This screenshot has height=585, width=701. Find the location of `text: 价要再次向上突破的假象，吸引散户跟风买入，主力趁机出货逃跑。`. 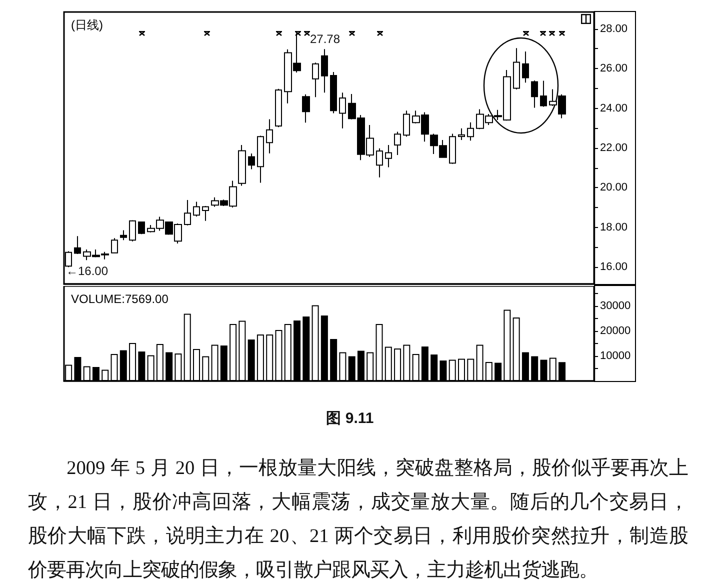

text: 价要再次向上突破的假象，吸引散户跟风买入，主力趁机出货逃跑。 is located at coordinates (313, 570).